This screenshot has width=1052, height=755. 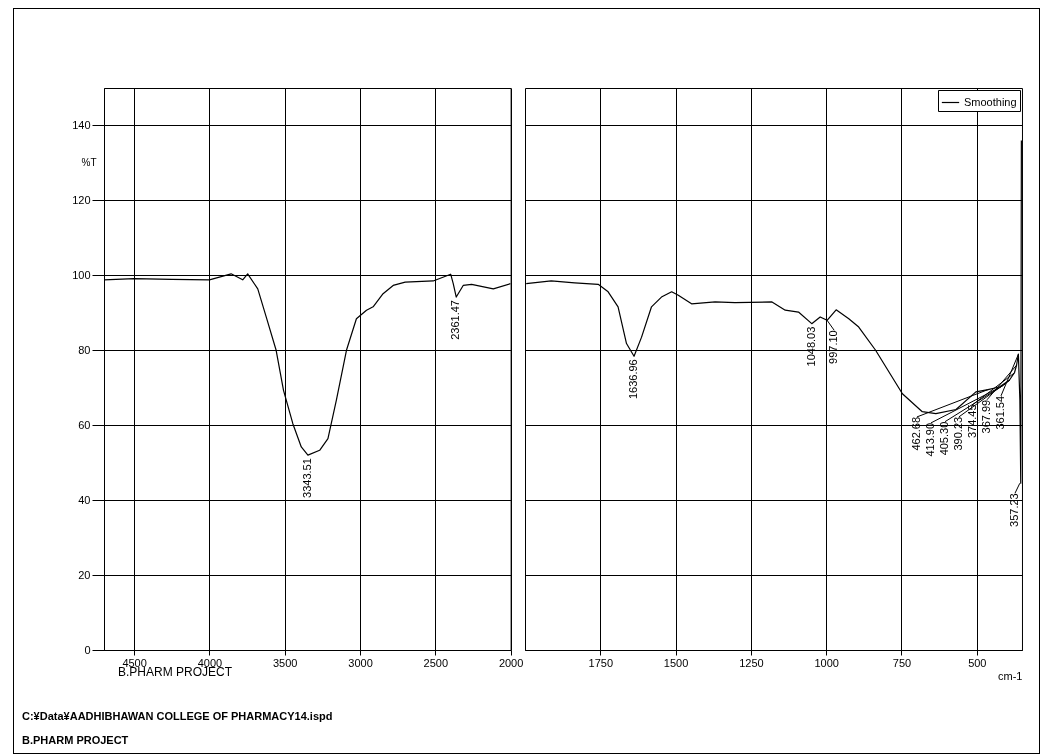 What do you see at coordinates (826, 662) in the screenshot?
I see `x-tick-label: 1000` at bounding box center [826, 662].